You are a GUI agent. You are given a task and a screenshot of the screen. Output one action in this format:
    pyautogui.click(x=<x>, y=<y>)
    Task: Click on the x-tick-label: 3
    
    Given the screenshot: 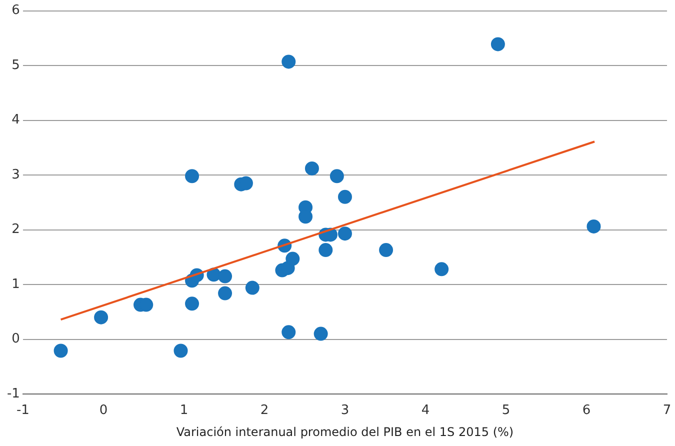 What is the action you would take?
    pyautogui.click(x=345, y=410)
    